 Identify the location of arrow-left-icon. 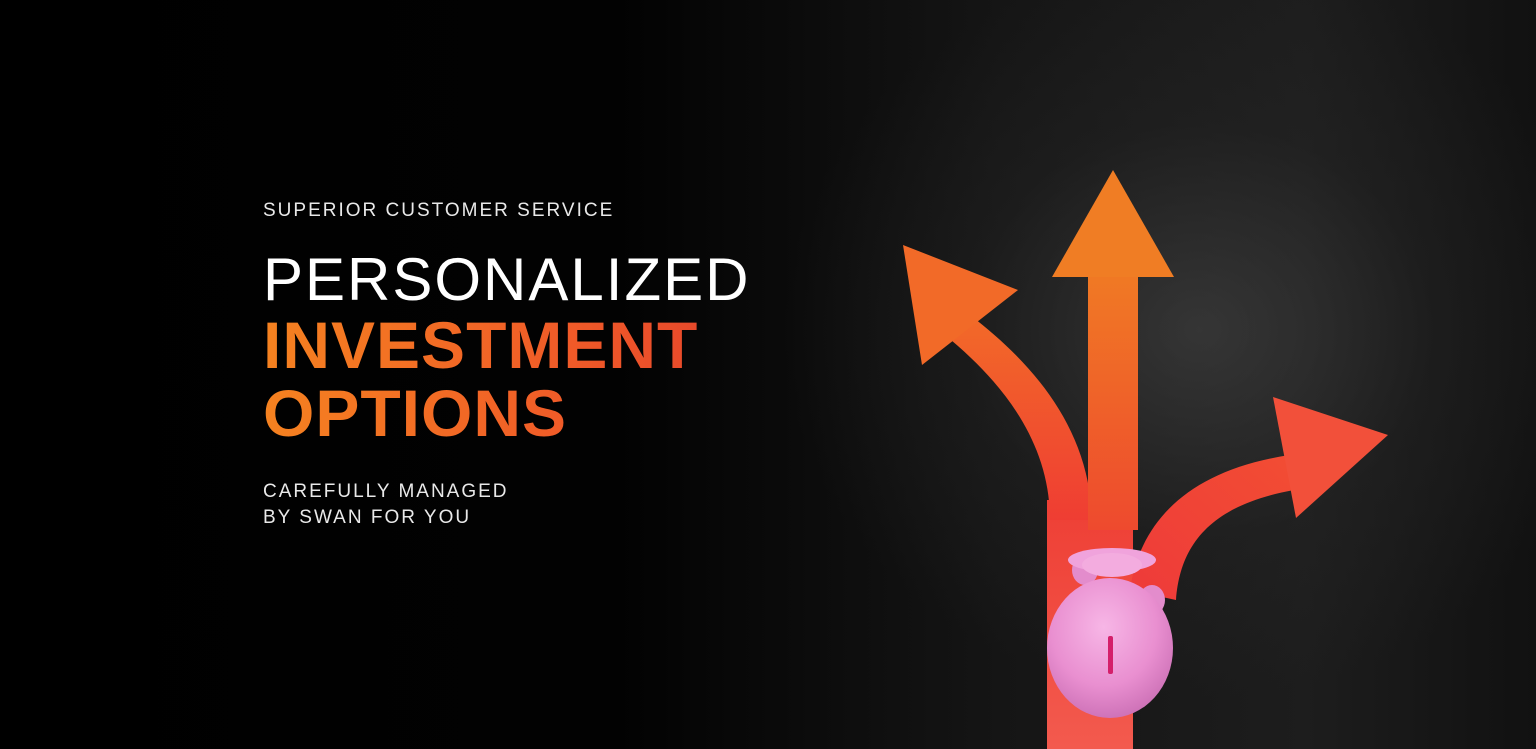
(997, 382).